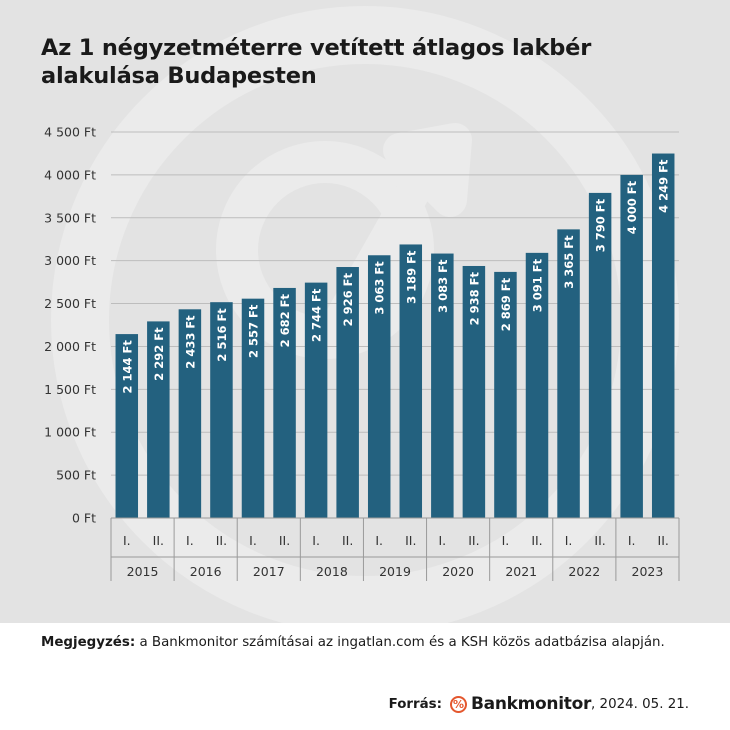 The height and width of the screenshot is (730, 730). What do you see at coordinates (348, 300) in the screenshot?
I see `bar-value-label: 2 926 Ft` at bounding box center [348, 300].